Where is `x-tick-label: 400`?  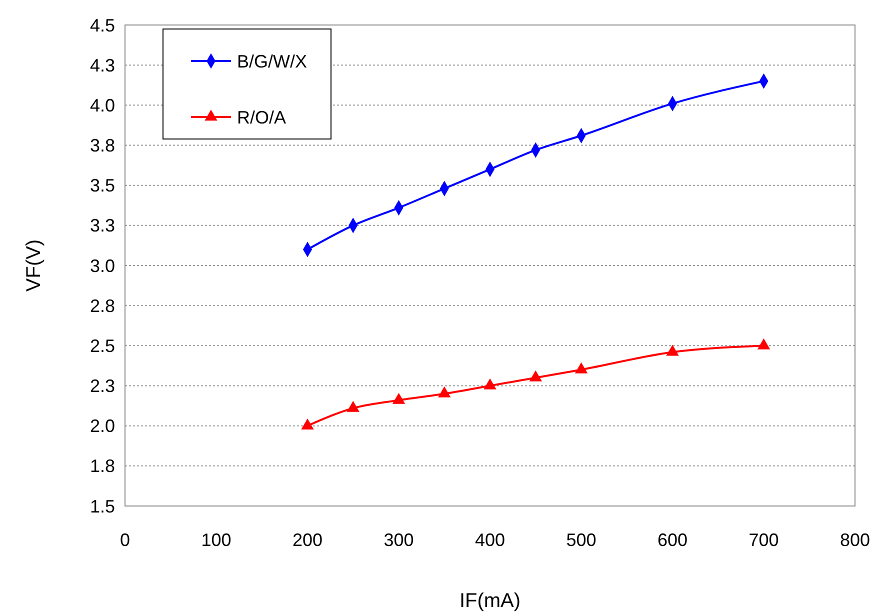
x-tick-label: 400 is located at coordinates (490, 540).